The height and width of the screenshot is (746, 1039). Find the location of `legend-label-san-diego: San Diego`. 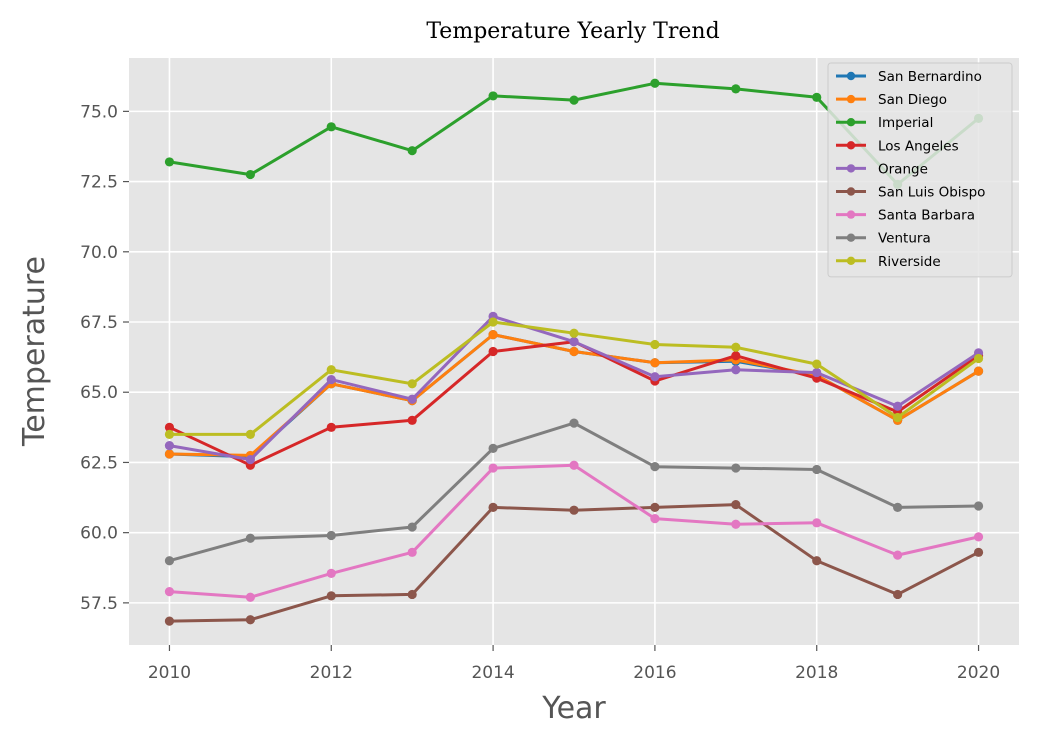

legend-label-san-diego: San Diego is located at coordinates (912, 100).